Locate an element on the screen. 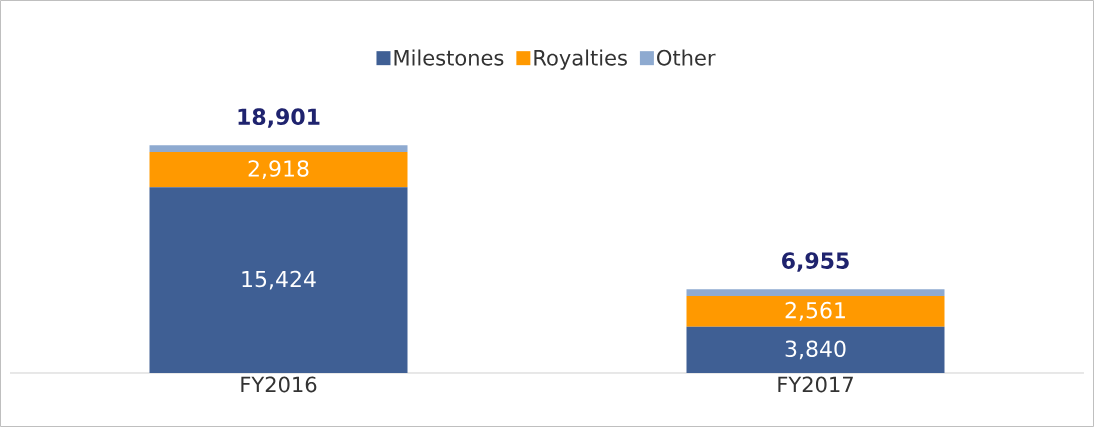 This screenshot has height=427, width=1094. legend-label: Milestones is located at coordinates (449, 57).